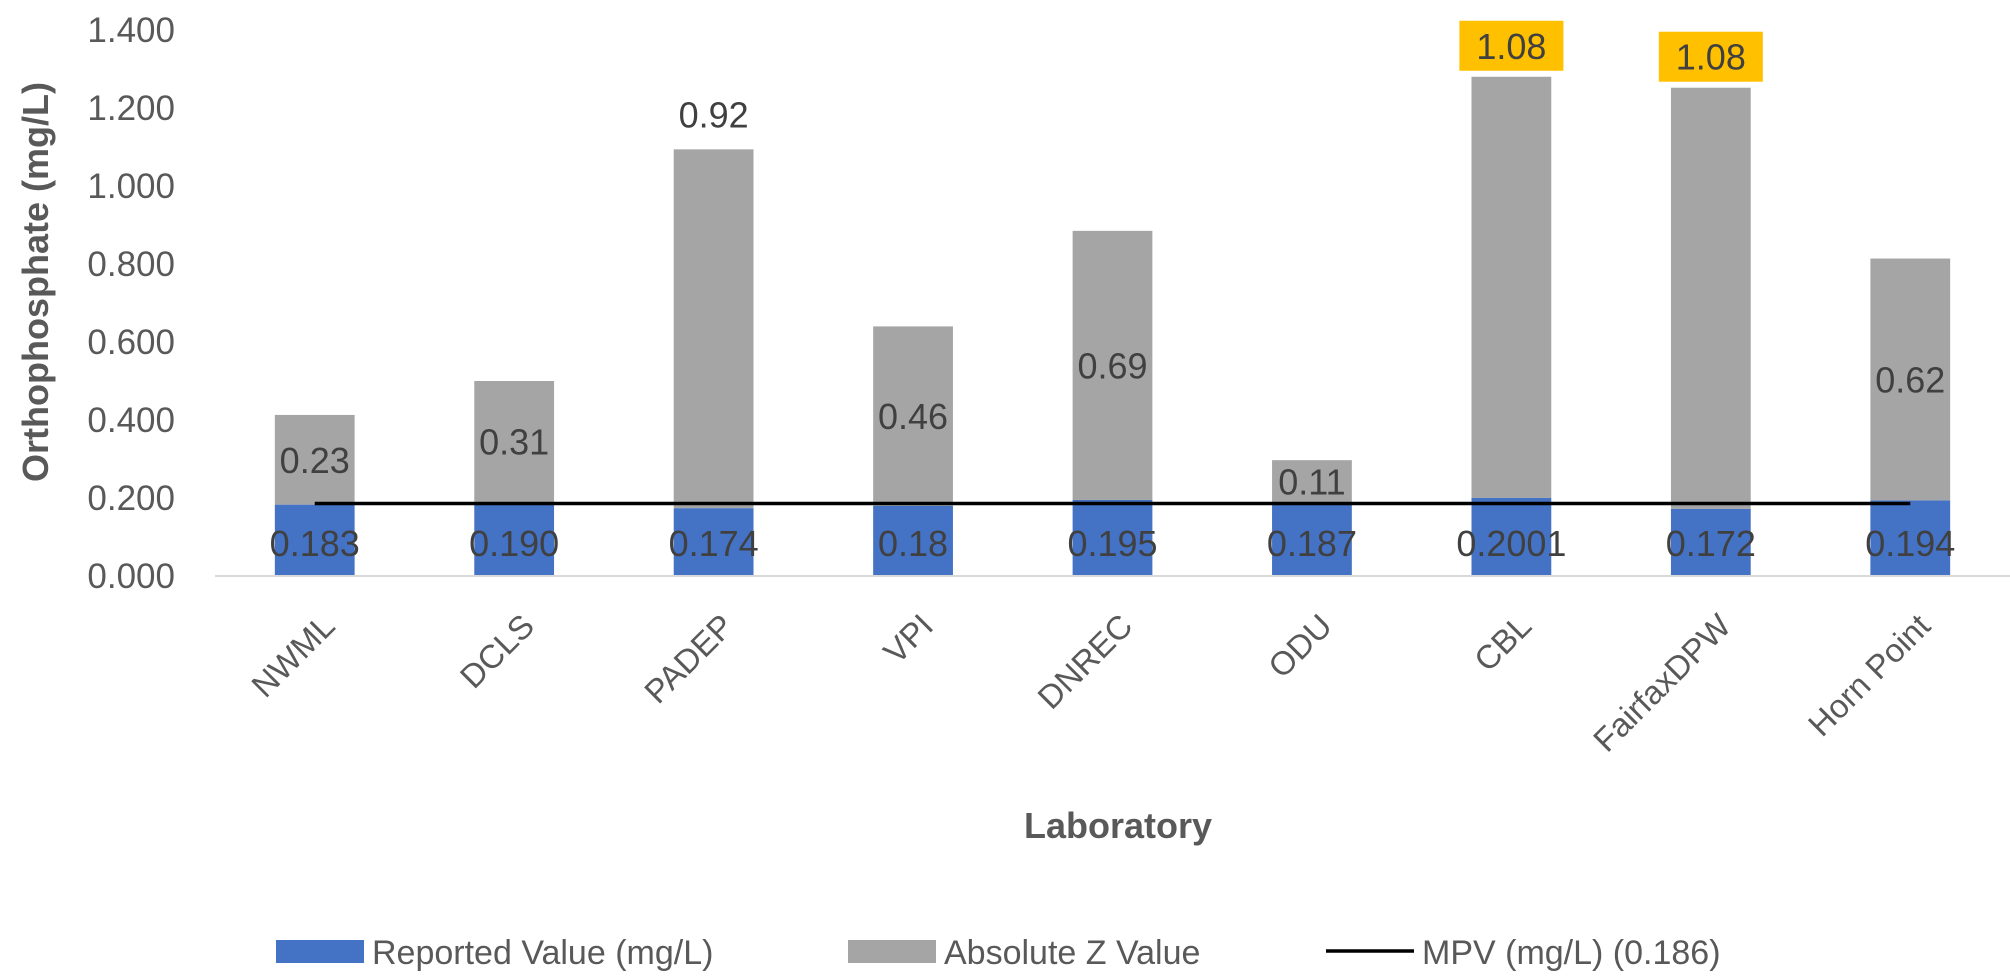  What do you see at coordinates (1571, 953) in the screenshot?
I see `legend-label-mpv: MPV (mg/L) (0.186)` at bounding box center [1571, 953].